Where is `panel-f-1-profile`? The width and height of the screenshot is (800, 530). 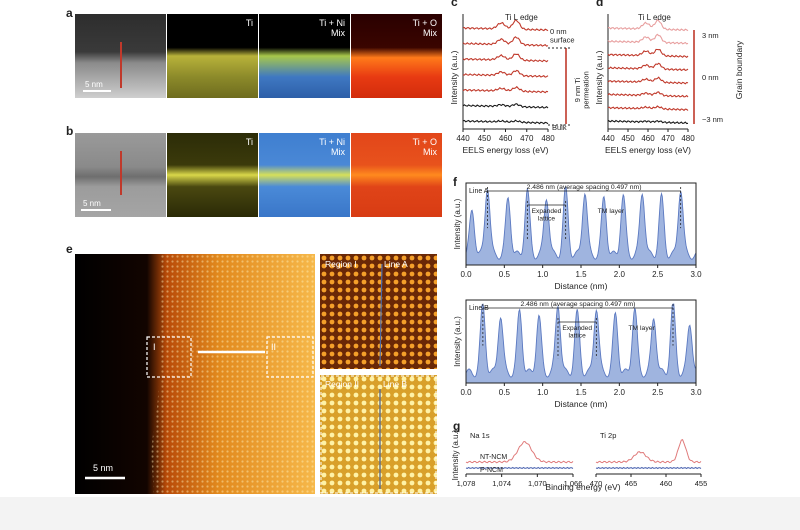 panel-f-1-profile is located at coordinates (581, 343).